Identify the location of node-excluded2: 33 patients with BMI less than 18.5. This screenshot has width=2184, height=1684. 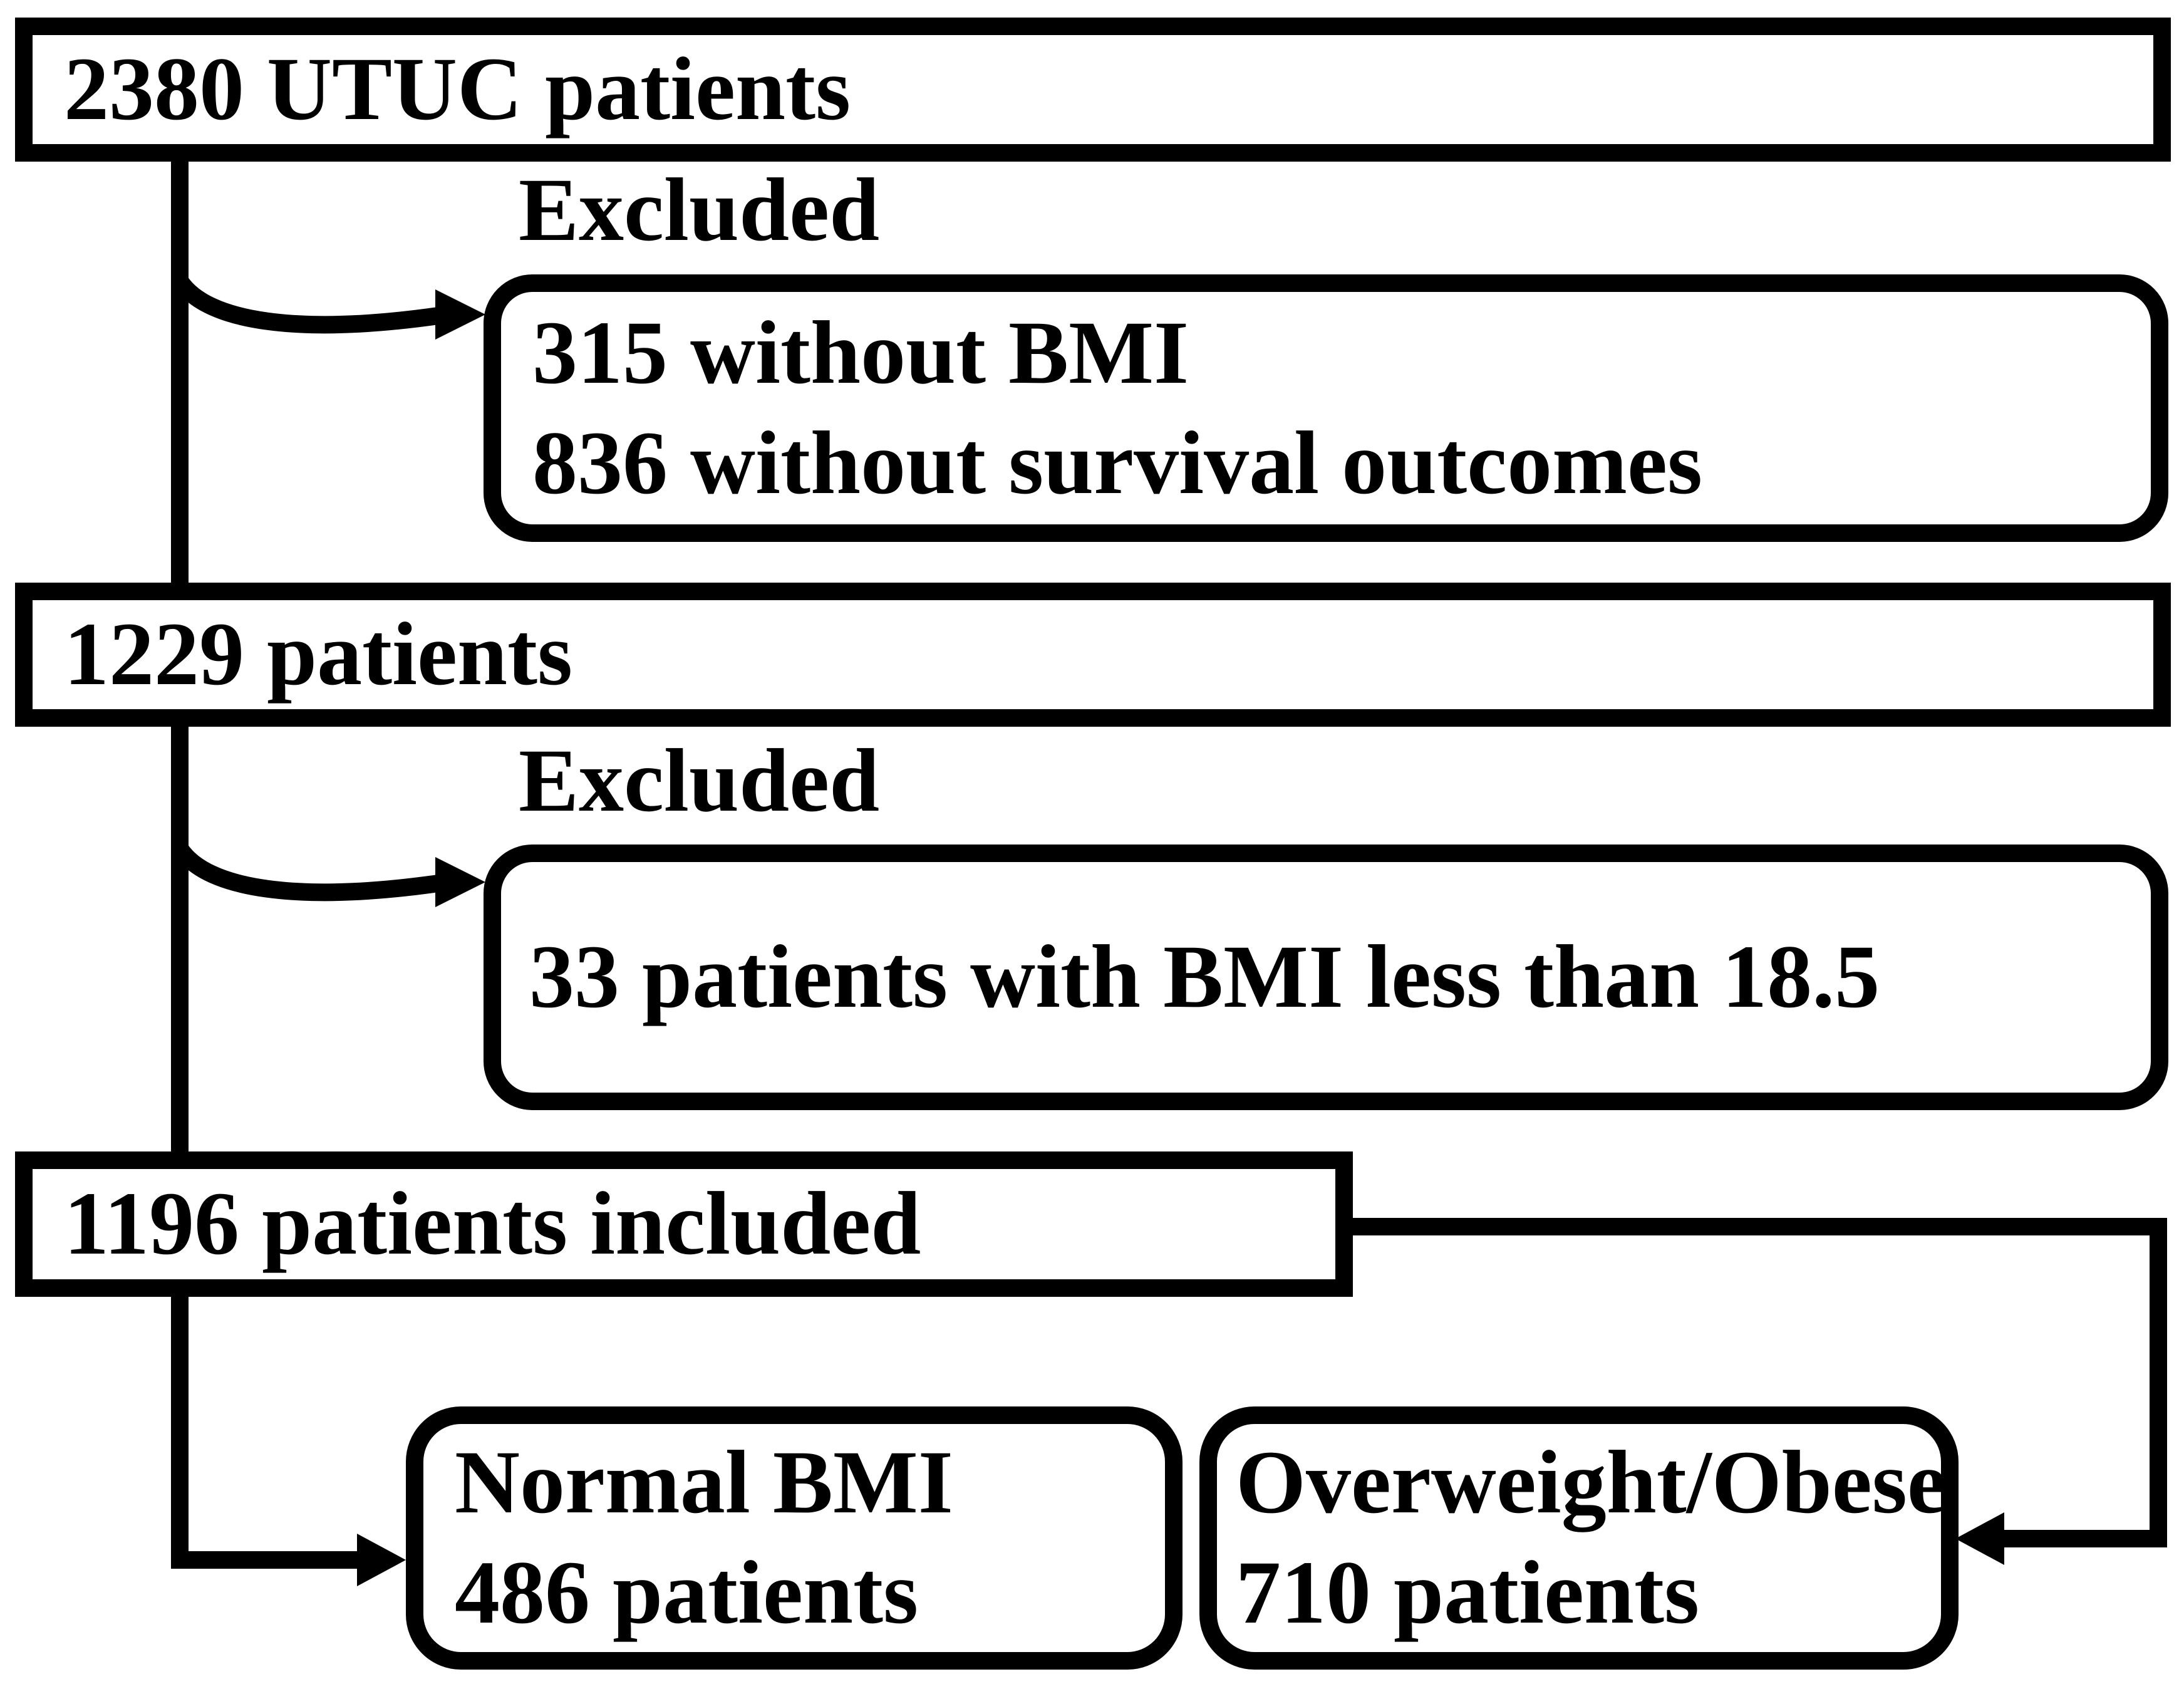
(1326, 977).